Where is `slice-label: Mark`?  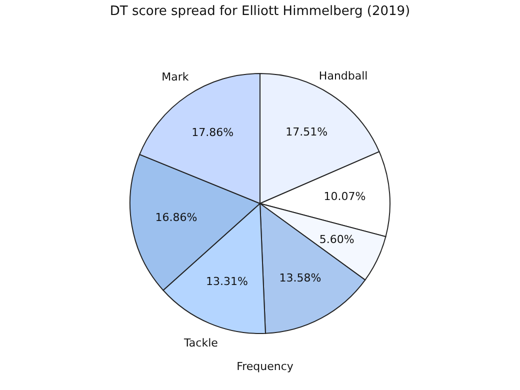
slice-label: Mark is located at coordinates (176, 77).